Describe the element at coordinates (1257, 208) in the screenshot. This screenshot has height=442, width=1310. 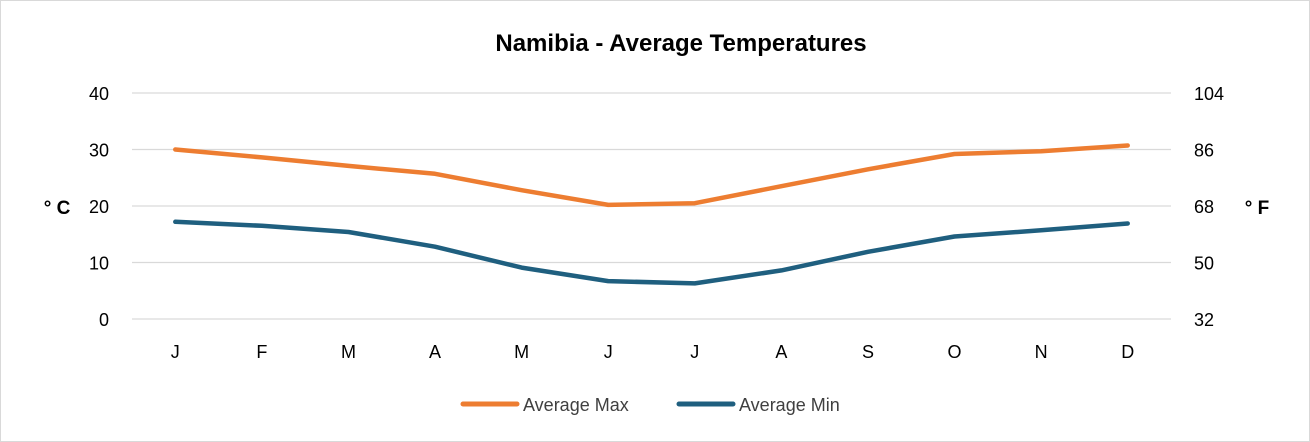
I see `right-axis-label: ° F` at that location.